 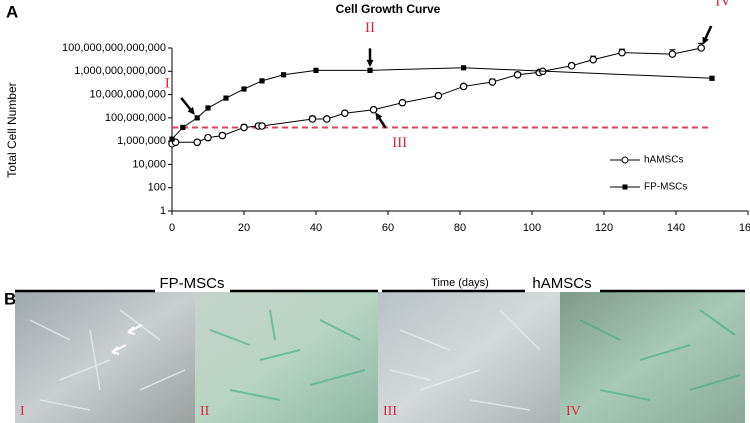 What do you see at coordinates (744, 228) in the screenshot?
I see `x-tick-label: 160` at bounding box center [744, 228].